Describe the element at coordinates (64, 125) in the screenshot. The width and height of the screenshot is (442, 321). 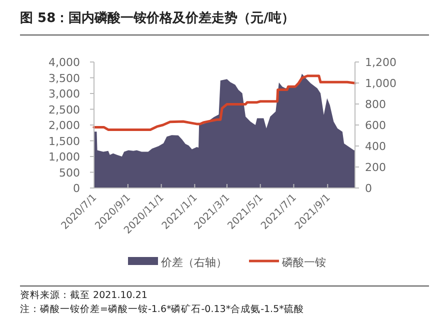
I see `y-tick-label: 2,000` at that location.